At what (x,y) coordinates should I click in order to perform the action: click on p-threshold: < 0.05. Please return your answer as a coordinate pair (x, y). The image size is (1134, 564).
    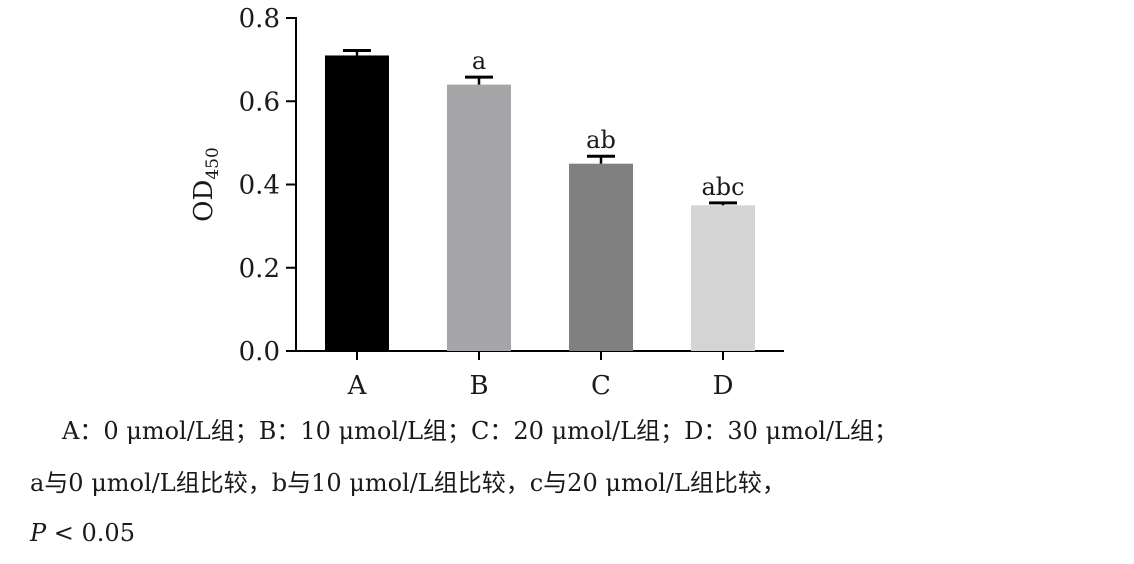
    Looking at the image, I should click on (90, 533).